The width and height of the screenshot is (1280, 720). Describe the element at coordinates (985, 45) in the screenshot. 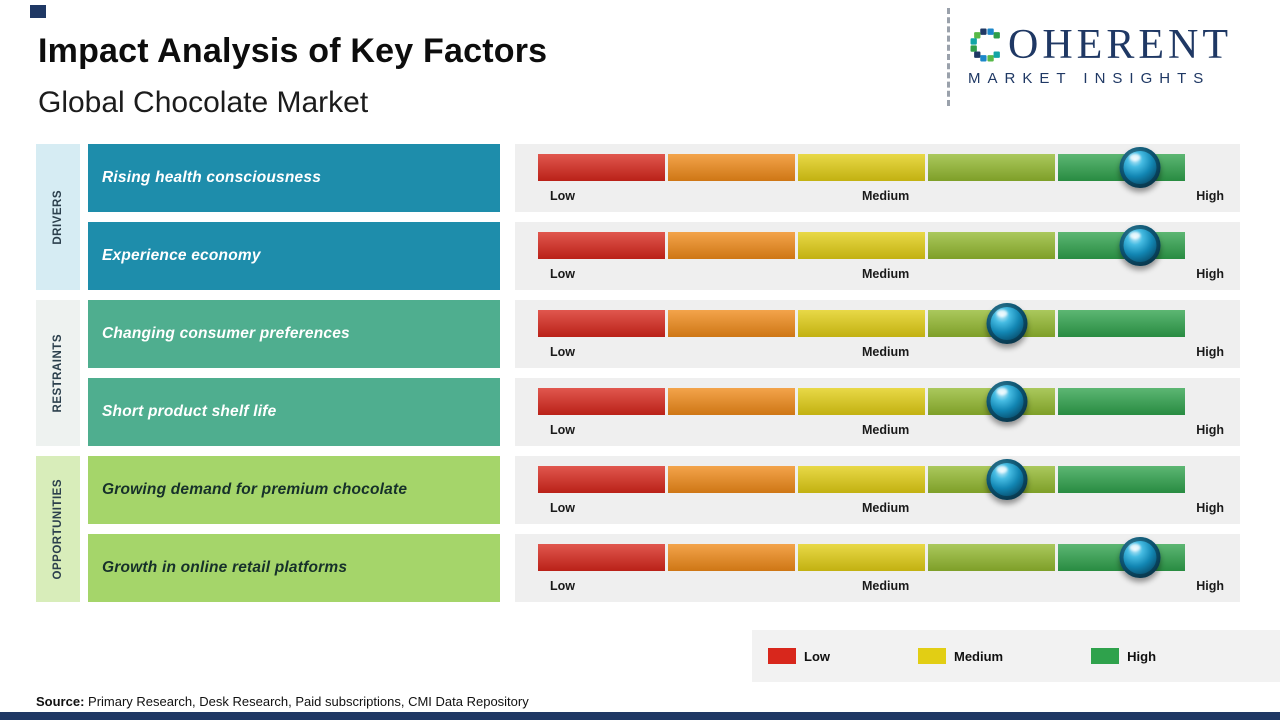

I see `logo-mosaic-c-icon` at that location.